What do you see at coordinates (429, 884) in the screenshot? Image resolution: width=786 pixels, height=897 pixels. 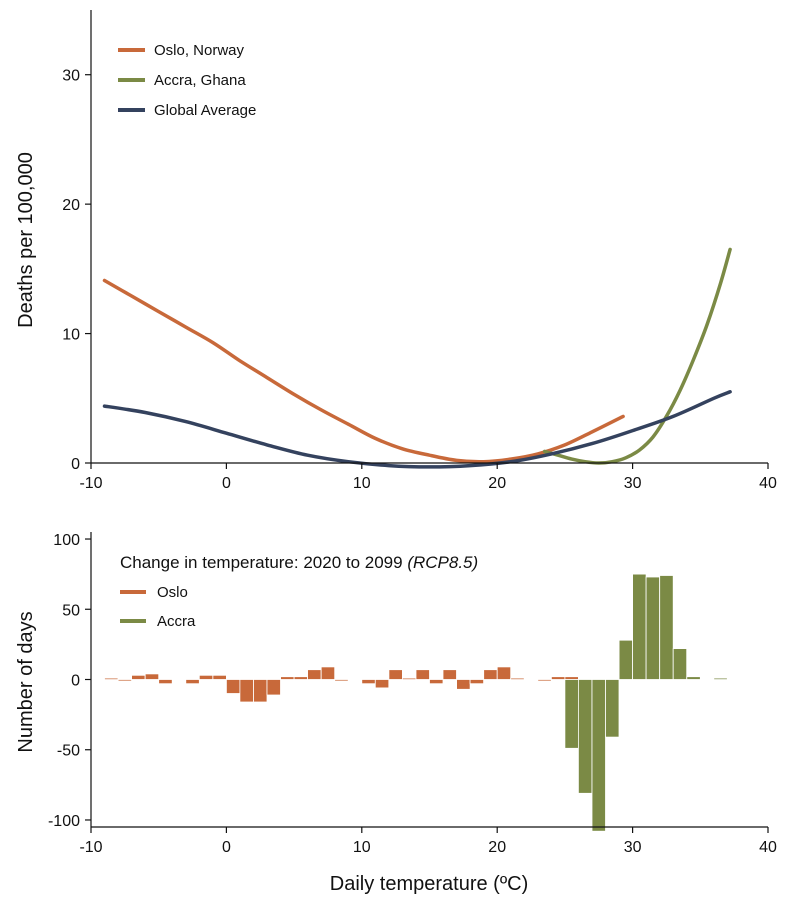 I see `days-x-axis-title: Daily temperature (ºC)` at bounding box center [429, 884].